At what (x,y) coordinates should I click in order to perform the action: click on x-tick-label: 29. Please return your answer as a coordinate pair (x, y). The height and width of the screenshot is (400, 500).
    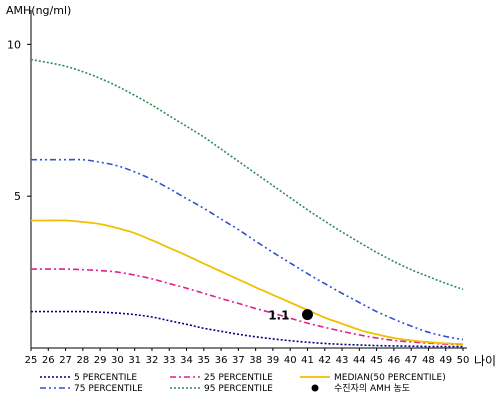
    Looking at the image, I should click on (100, 360).